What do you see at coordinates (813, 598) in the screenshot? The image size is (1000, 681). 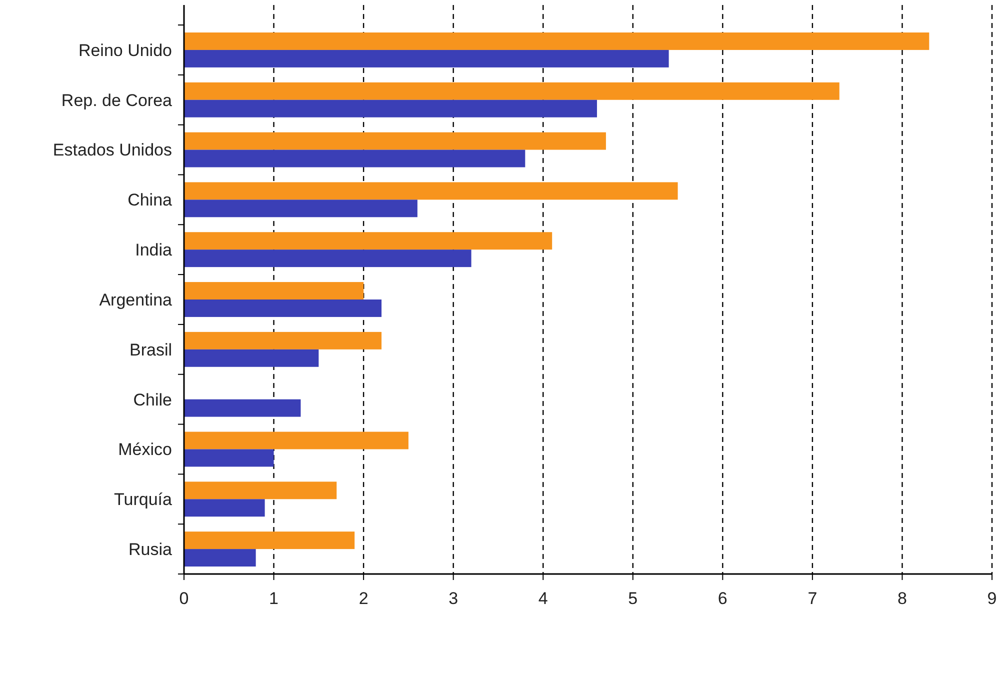 I see `x-tick-label: 7` at bounding box center [813, 598].